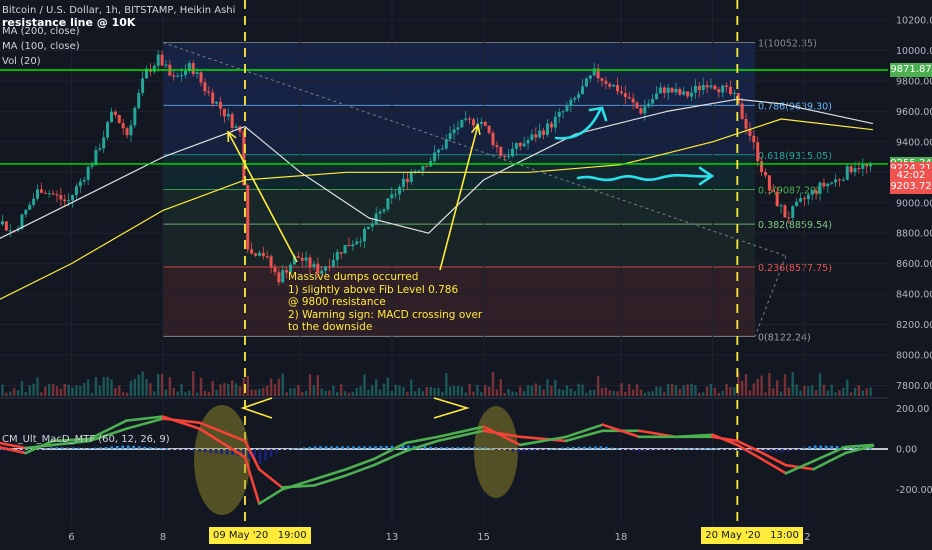  Describe the element at coordinates (41, 46) in the screenshot. I see `ma100-legend: MA (100, close)` at that location.